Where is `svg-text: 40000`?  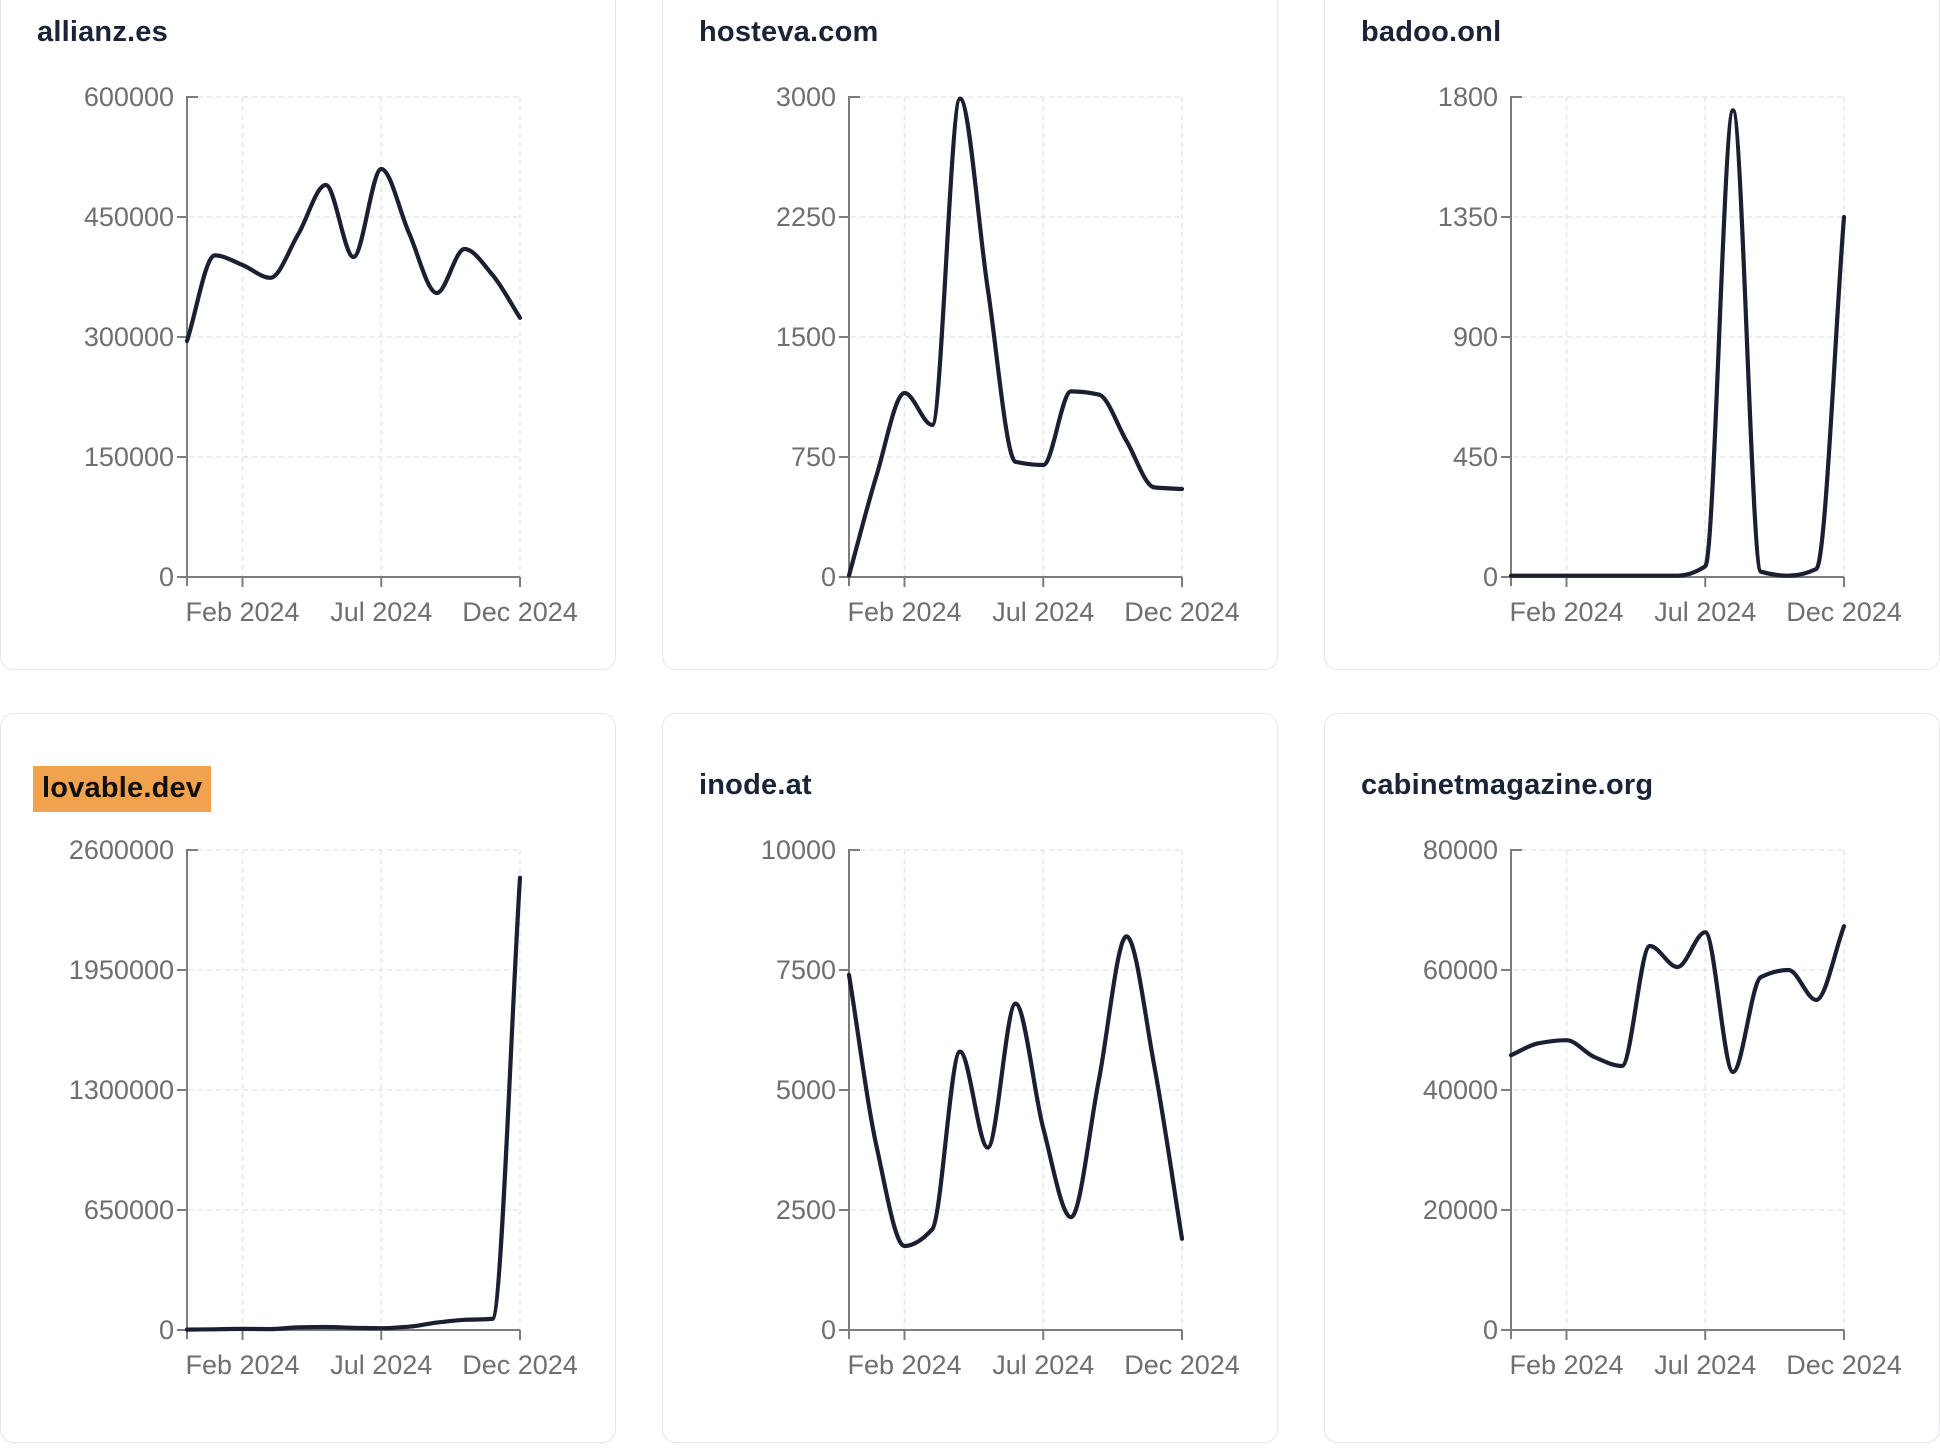 svg-text: 40000 is located at coordinates (1460, 1090).